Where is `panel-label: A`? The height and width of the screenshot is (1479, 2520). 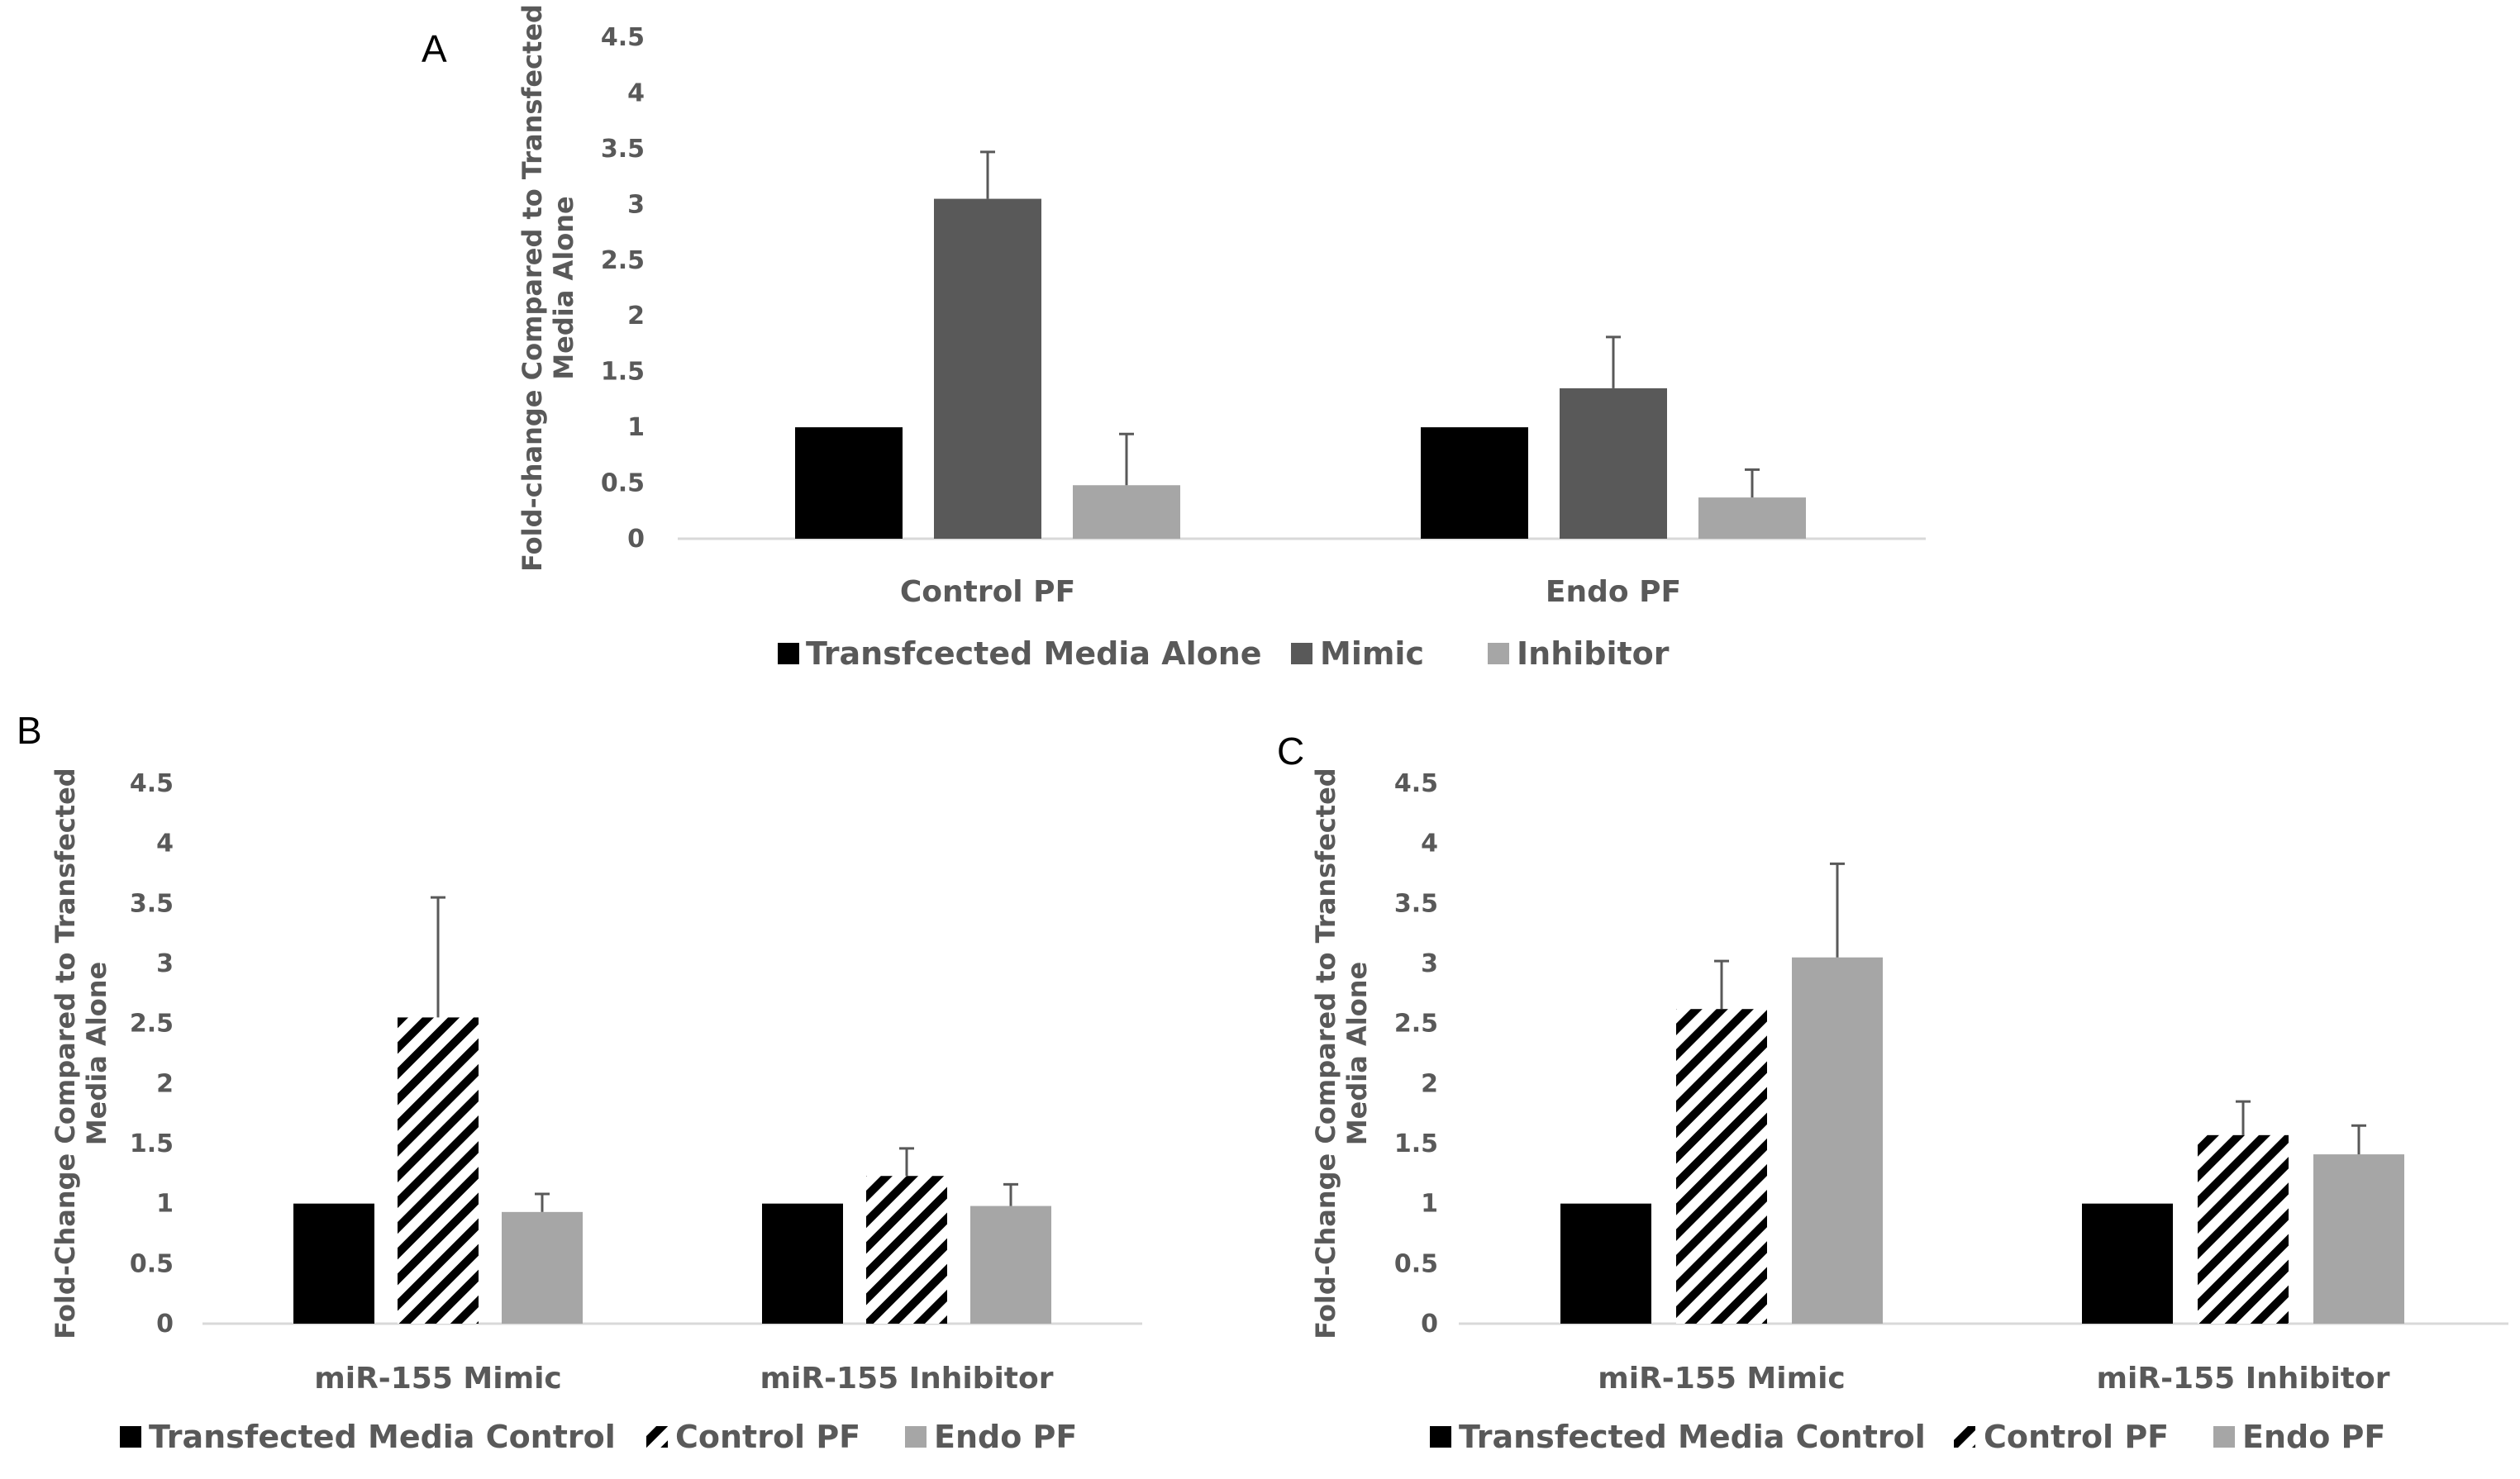
panel-label: A is located at coordinates (434, 48).